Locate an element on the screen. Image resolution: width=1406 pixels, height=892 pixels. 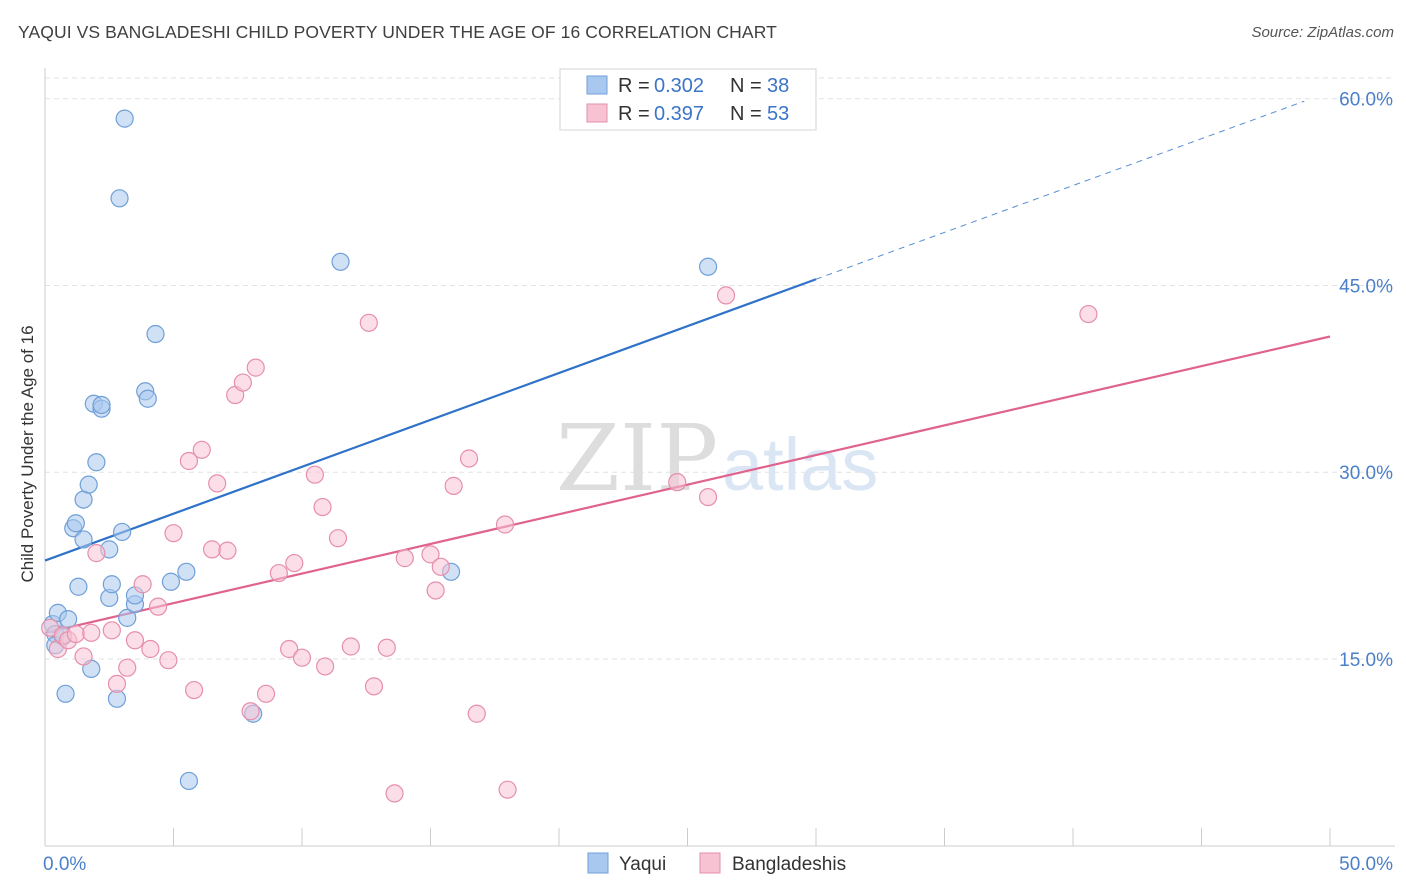
x-tick-label-max: 50.0% is located at coordinates (1366, 864).